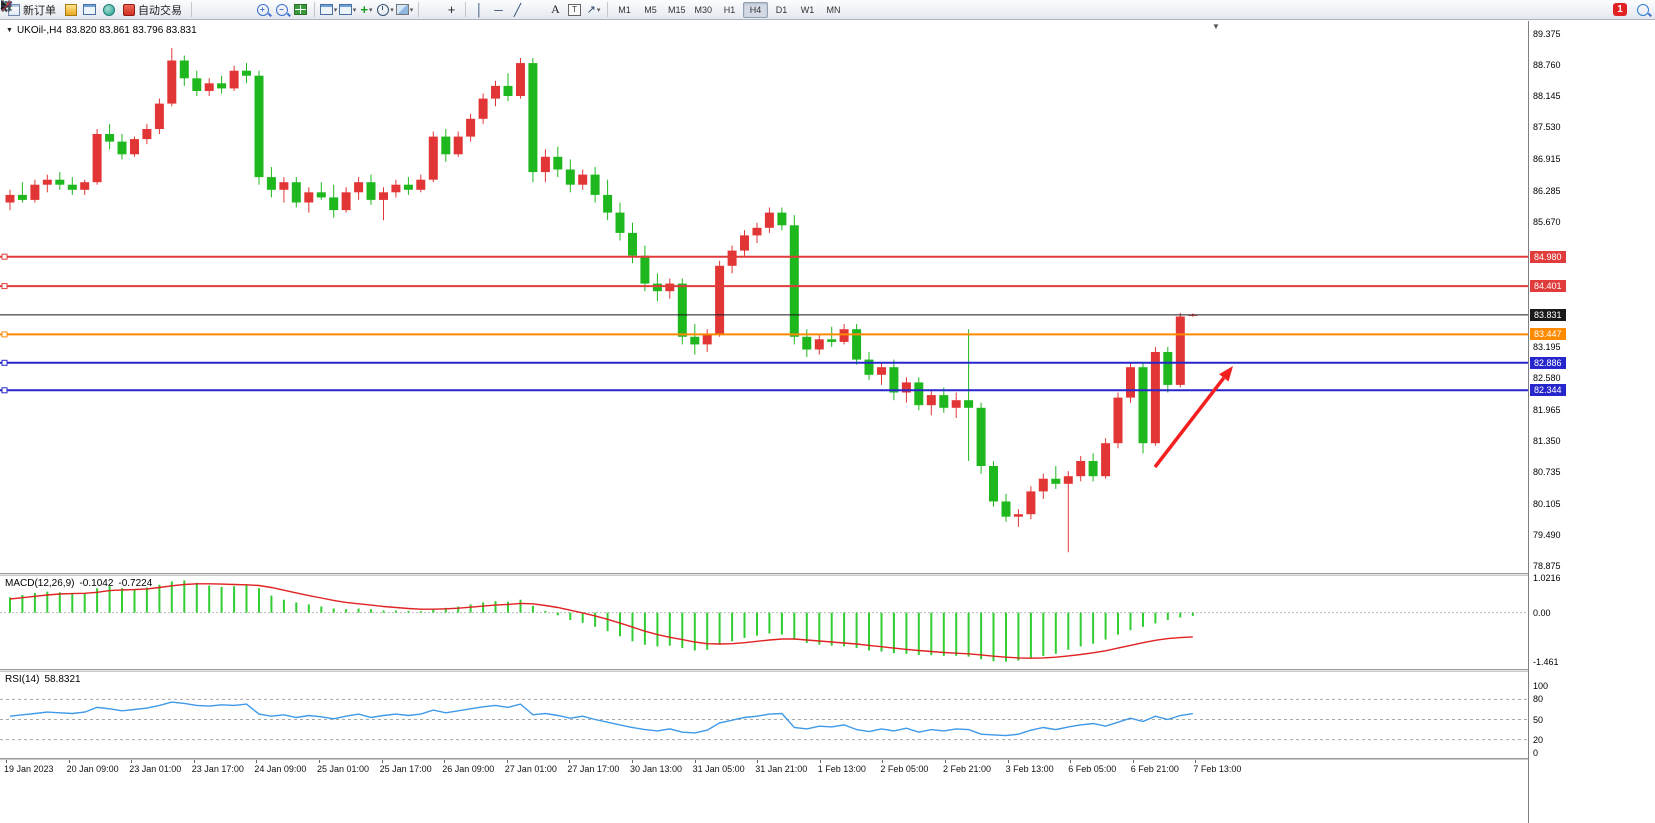 Image resolution: width=1655 pixels, height=823 pixels. I want to click on timeframe-d1-button: D1, so click(781, 10).